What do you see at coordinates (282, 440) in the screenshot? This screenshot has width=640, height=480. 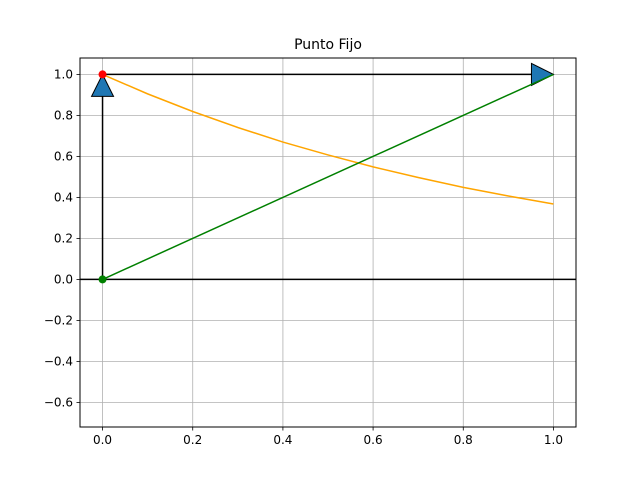 I see `x-tick-label: 0.4` at bounding box center [282, 440].